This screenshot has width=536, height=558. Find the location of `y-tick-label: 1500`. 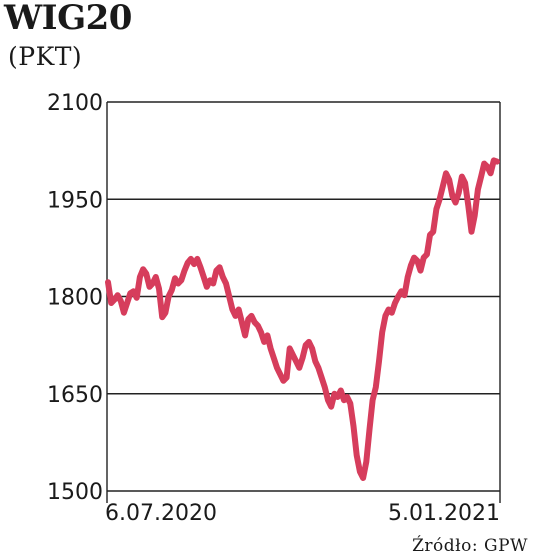

y-tick-label: 1500 is located at coordinates (75, 492).